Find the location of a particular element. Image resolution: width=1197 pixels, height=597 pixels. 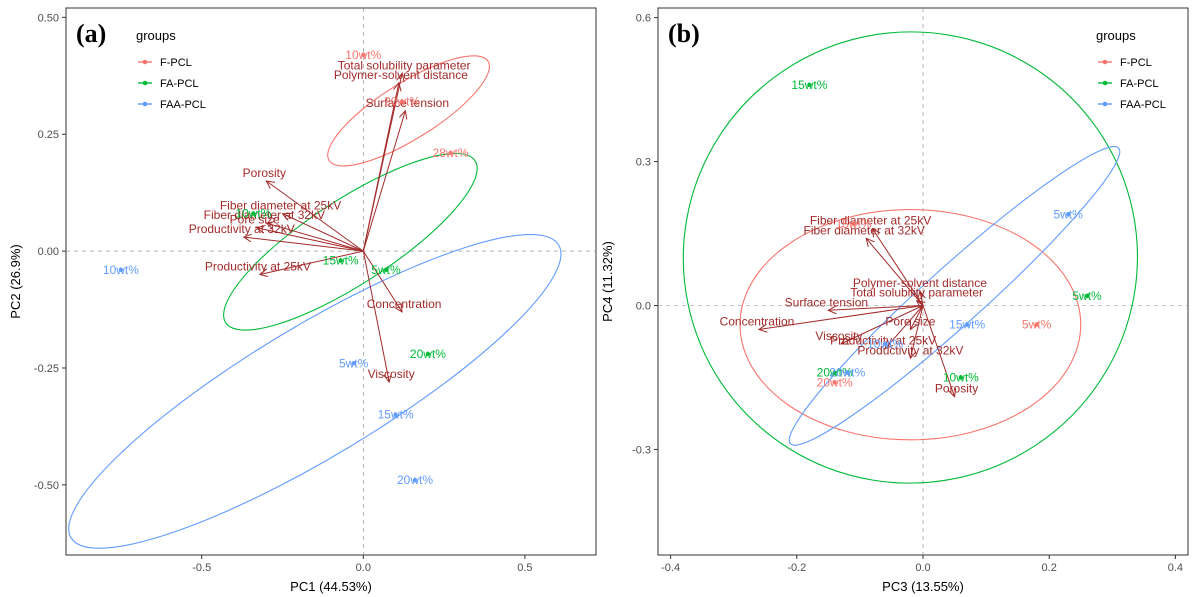

y-tick-label: 0.6 is located at coordinates (643, 19).